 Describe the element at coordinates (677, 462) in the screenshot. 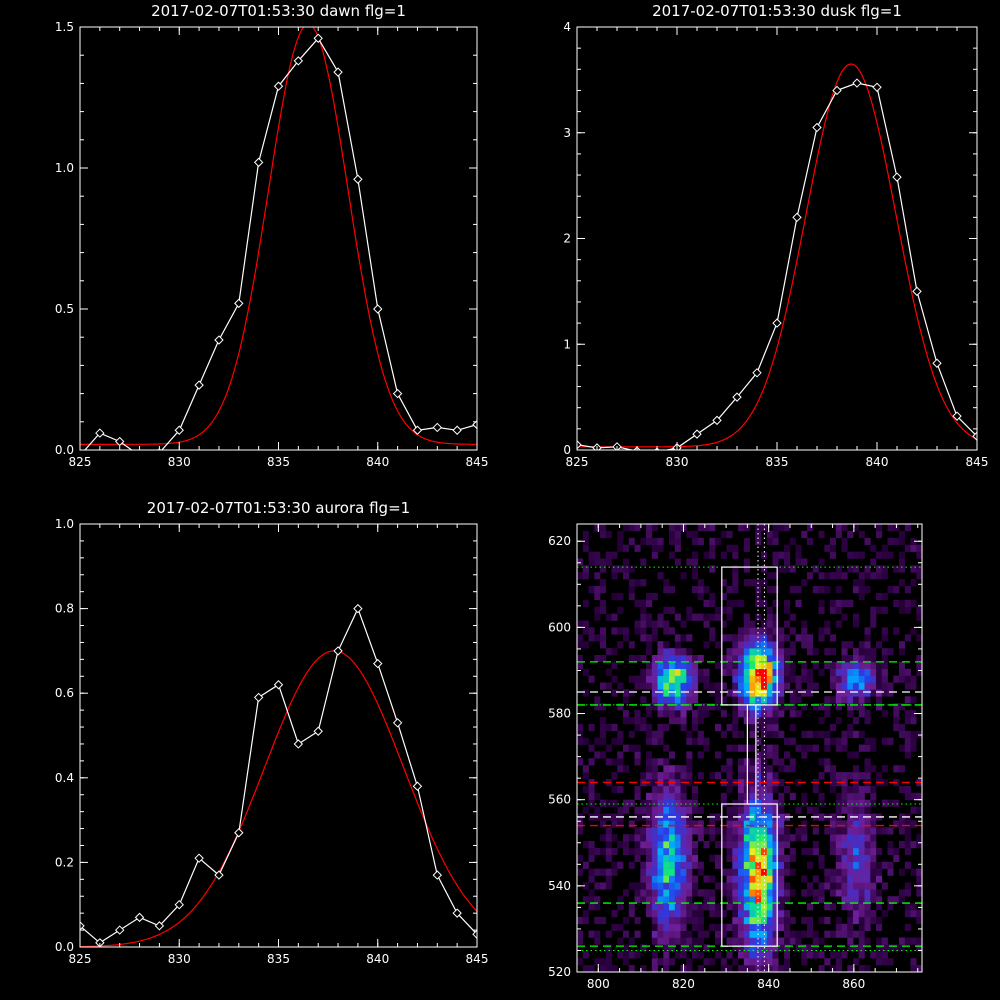

I see `x-tick-label: 830` at that location.